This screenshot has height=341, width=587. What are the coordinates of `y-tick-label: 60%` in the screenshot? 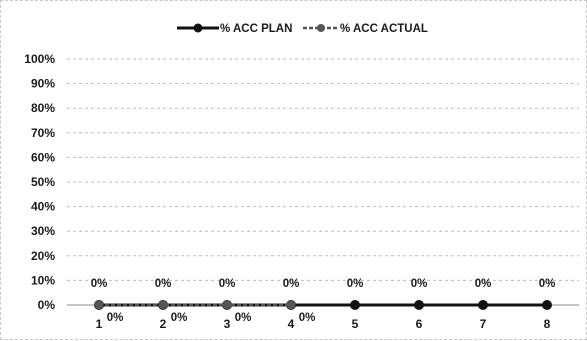 It's located at (43, 157).